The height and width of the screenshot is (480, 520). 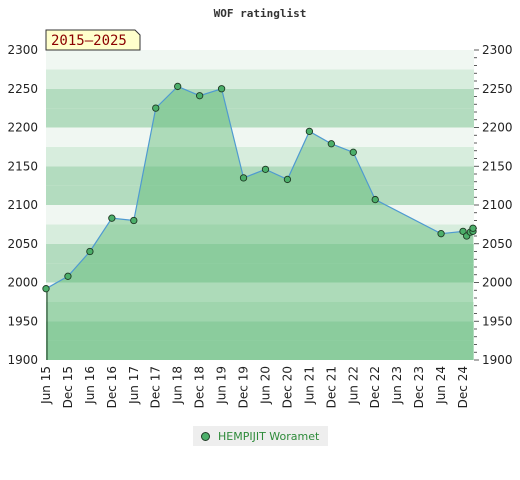 I want to click on x-tick-label: Jun 23, so click(x=397, y=385).